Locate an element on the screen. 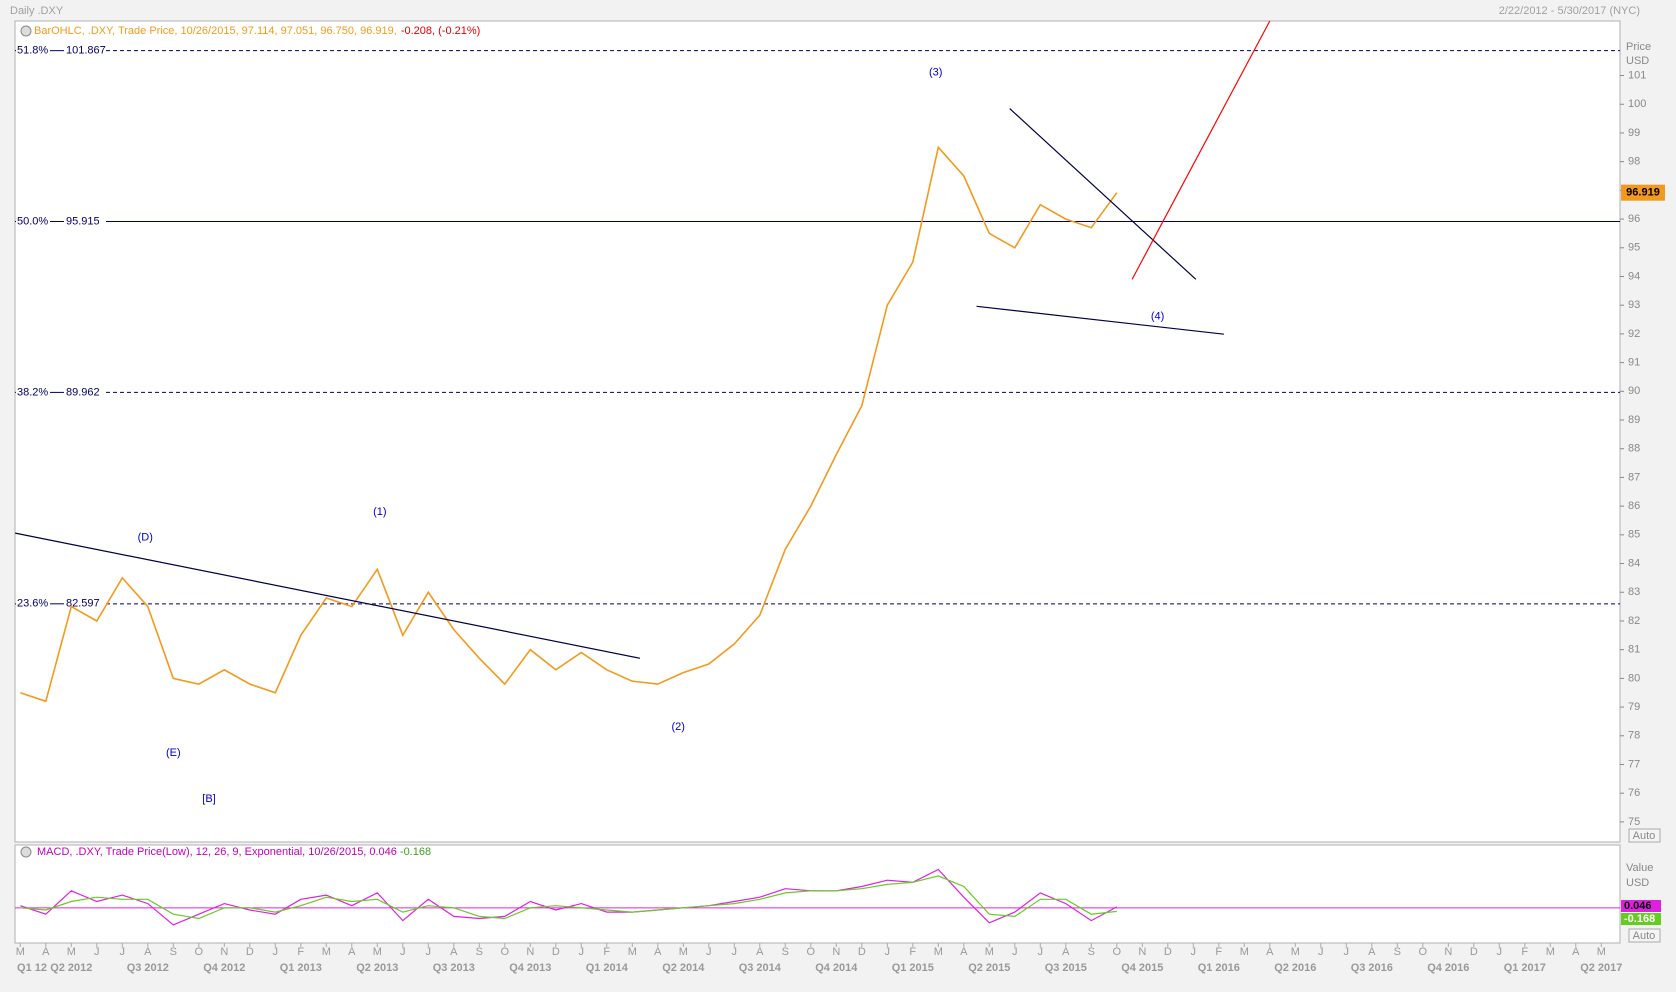 This screenshot has width=1676, height=992. fib-value: 89.962 is located at coordinates (83, 392).